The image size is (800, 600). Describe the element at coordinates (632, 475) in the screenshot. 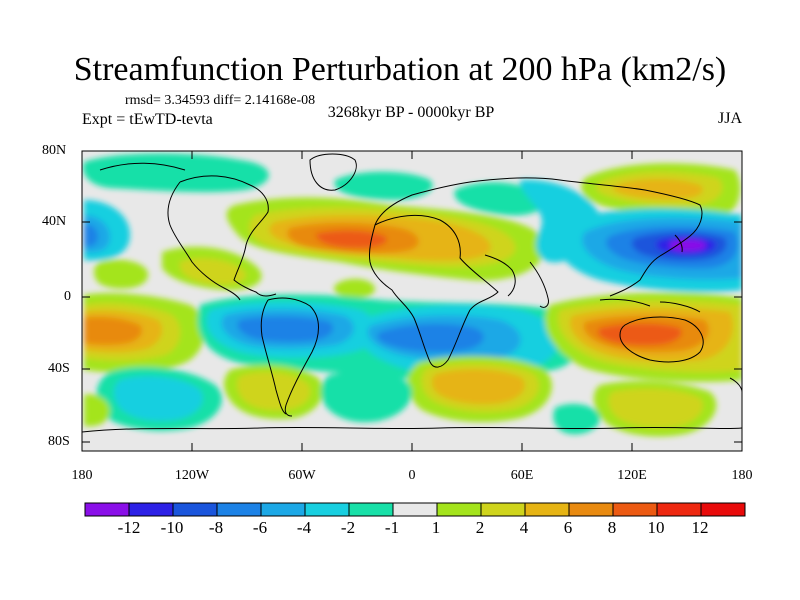

I see `xlabel-120e: 120E` at that location.